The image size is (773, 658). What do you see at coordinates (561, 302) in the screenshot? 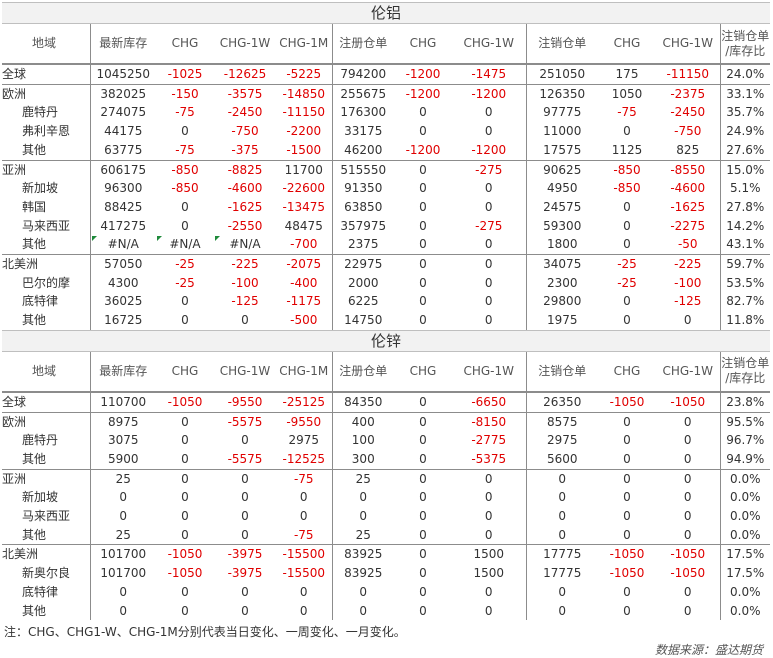
I see `value-cell: 29800` at bounding box center [561, 302].